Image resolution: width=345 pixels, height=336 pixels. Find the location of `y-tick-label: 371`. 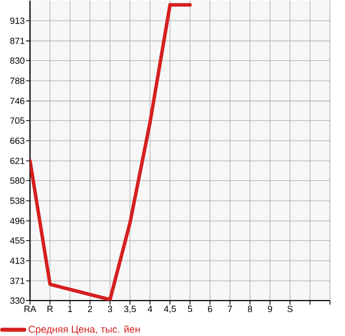

y-tick-label: 371 is located at coordinates (17, 281).